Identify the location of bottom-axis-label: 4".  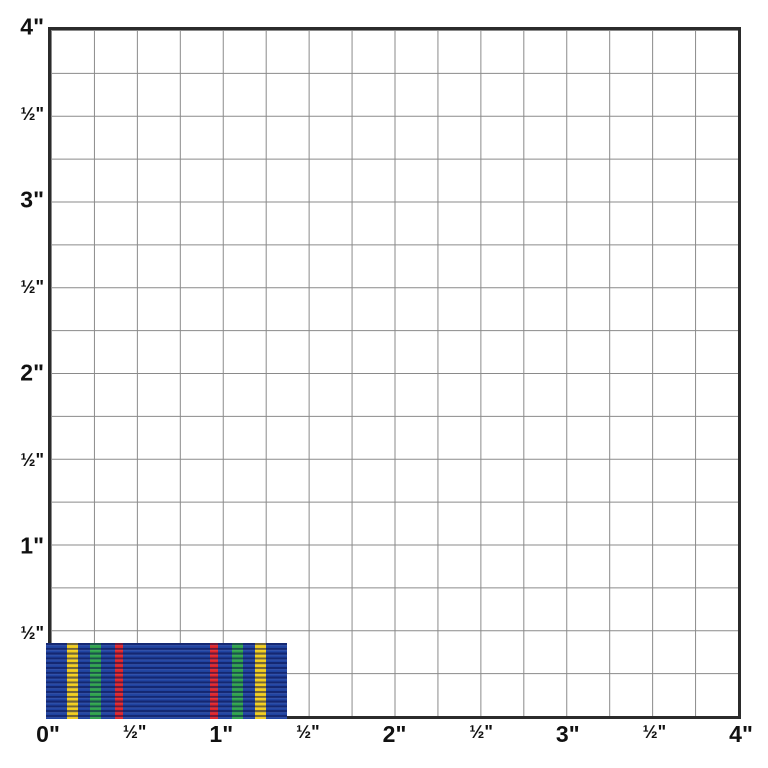
(741, 734).